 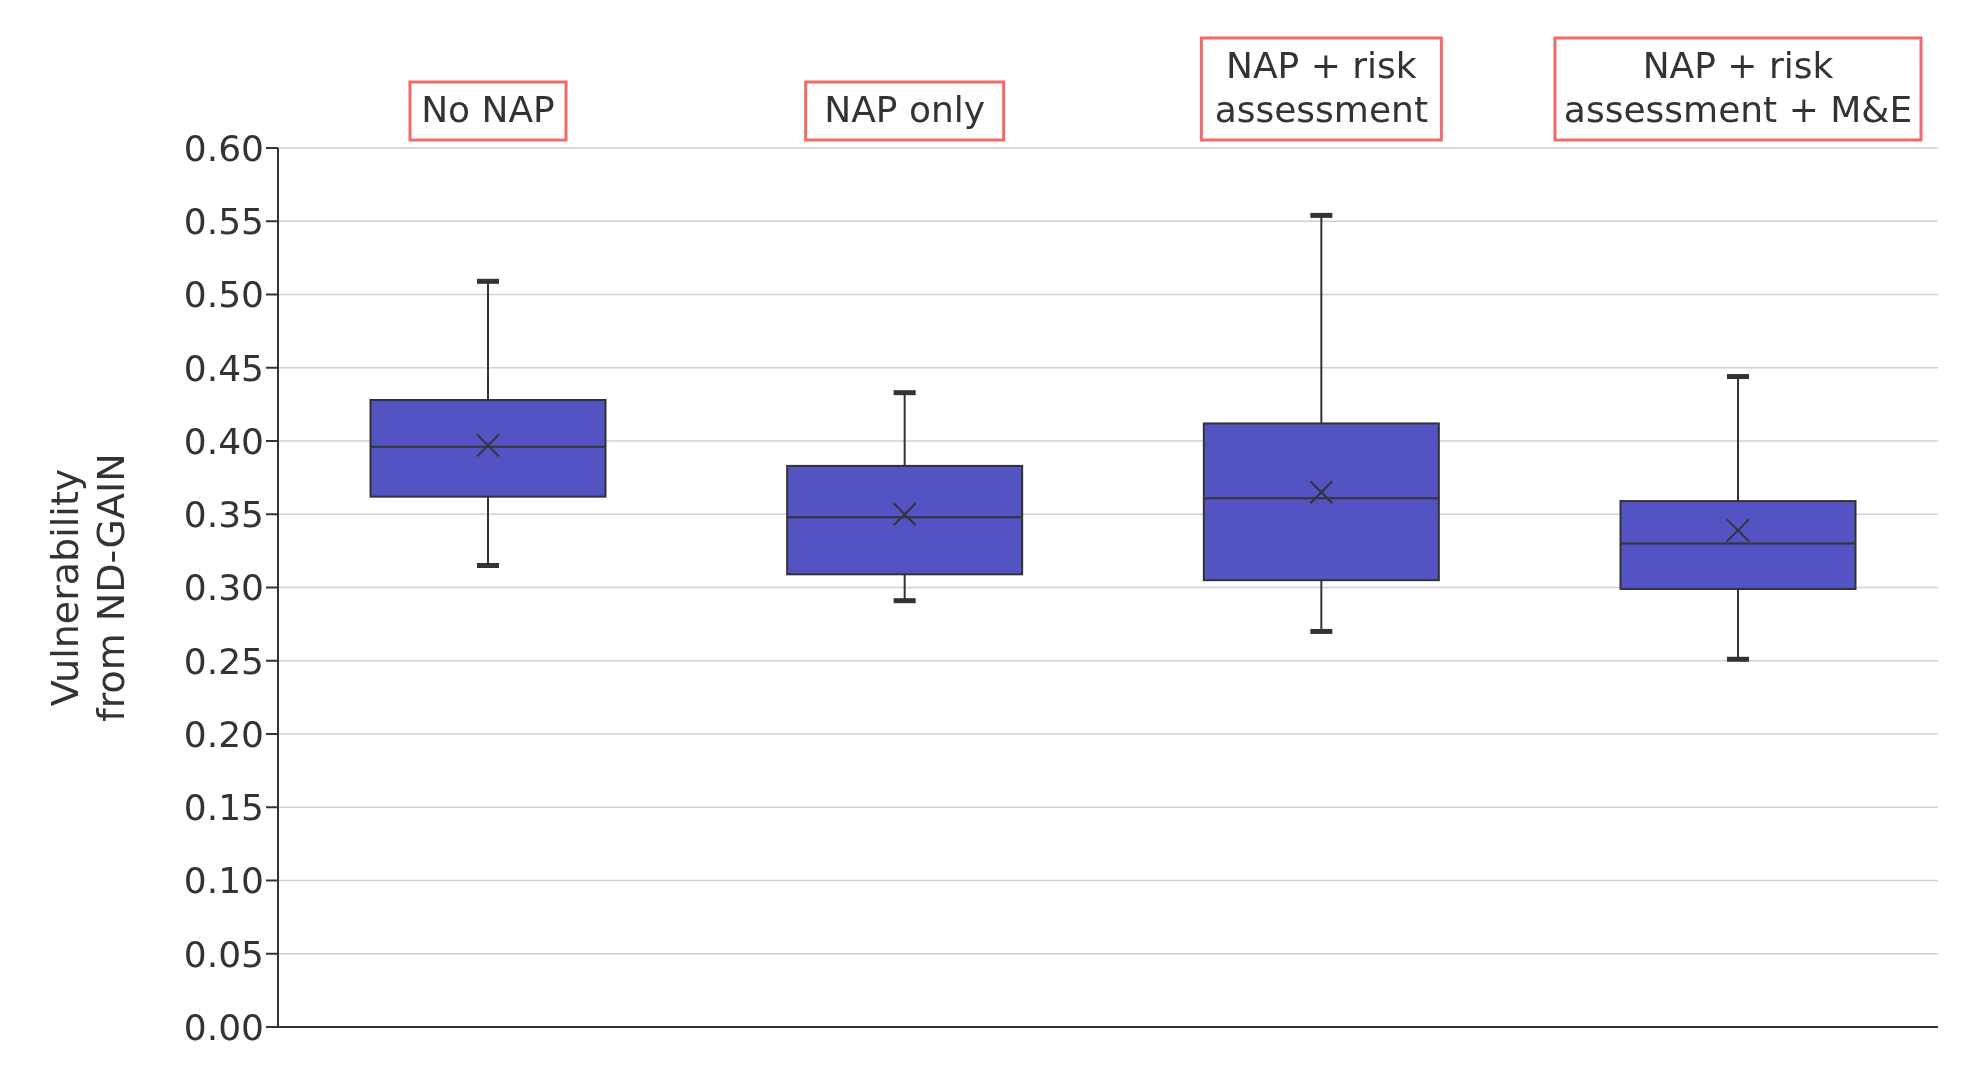 I want to click on x-tick-label: NAP + risk assessment + M&E, so click(x=1738, y=87).